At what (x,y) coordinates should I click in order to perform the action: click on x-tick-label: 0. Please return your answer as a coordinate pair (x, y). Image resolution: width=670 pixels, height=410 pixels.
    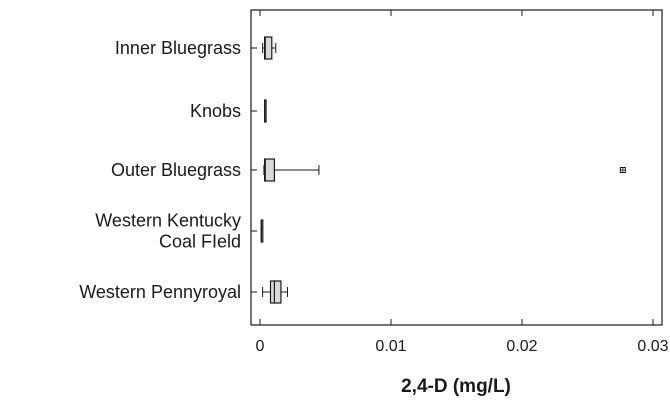
    Looking at the image, I should click on (260, 346).